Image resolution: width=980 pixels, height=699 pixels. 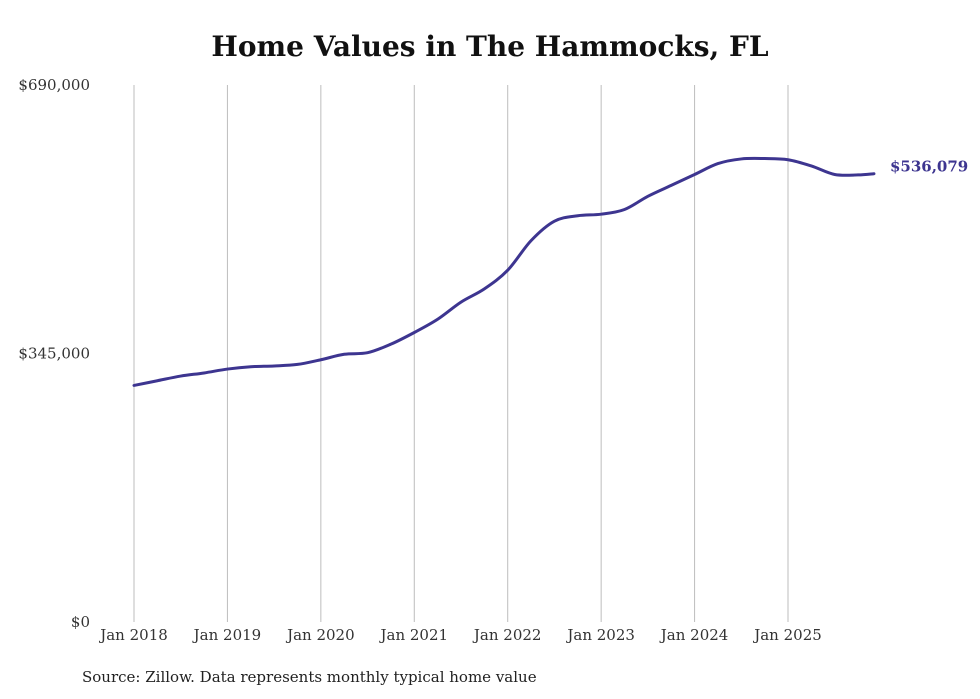 What do you see at coordinates (414, 635) in the screenshot?
I see `x-tick-label: Jan 2021` at bounding box center [414, 635].